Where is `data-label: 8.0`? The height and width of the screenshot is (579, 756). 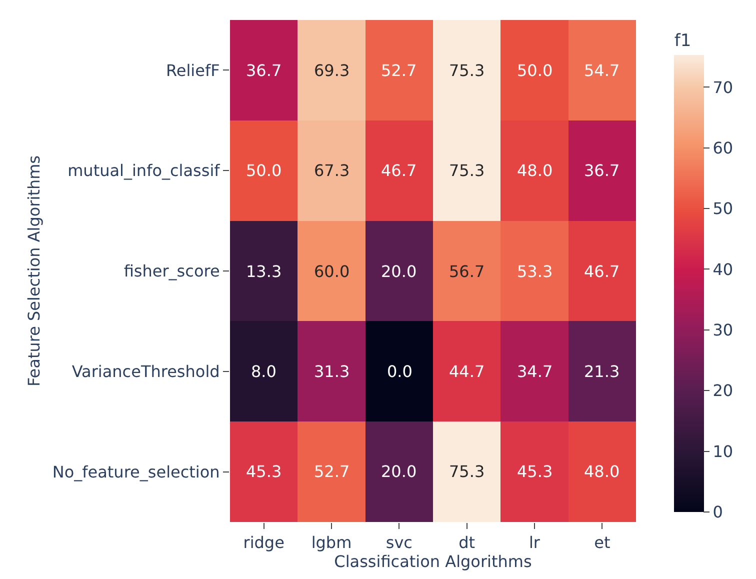
data-label: 8.0 is located at coordinates (263, 371).